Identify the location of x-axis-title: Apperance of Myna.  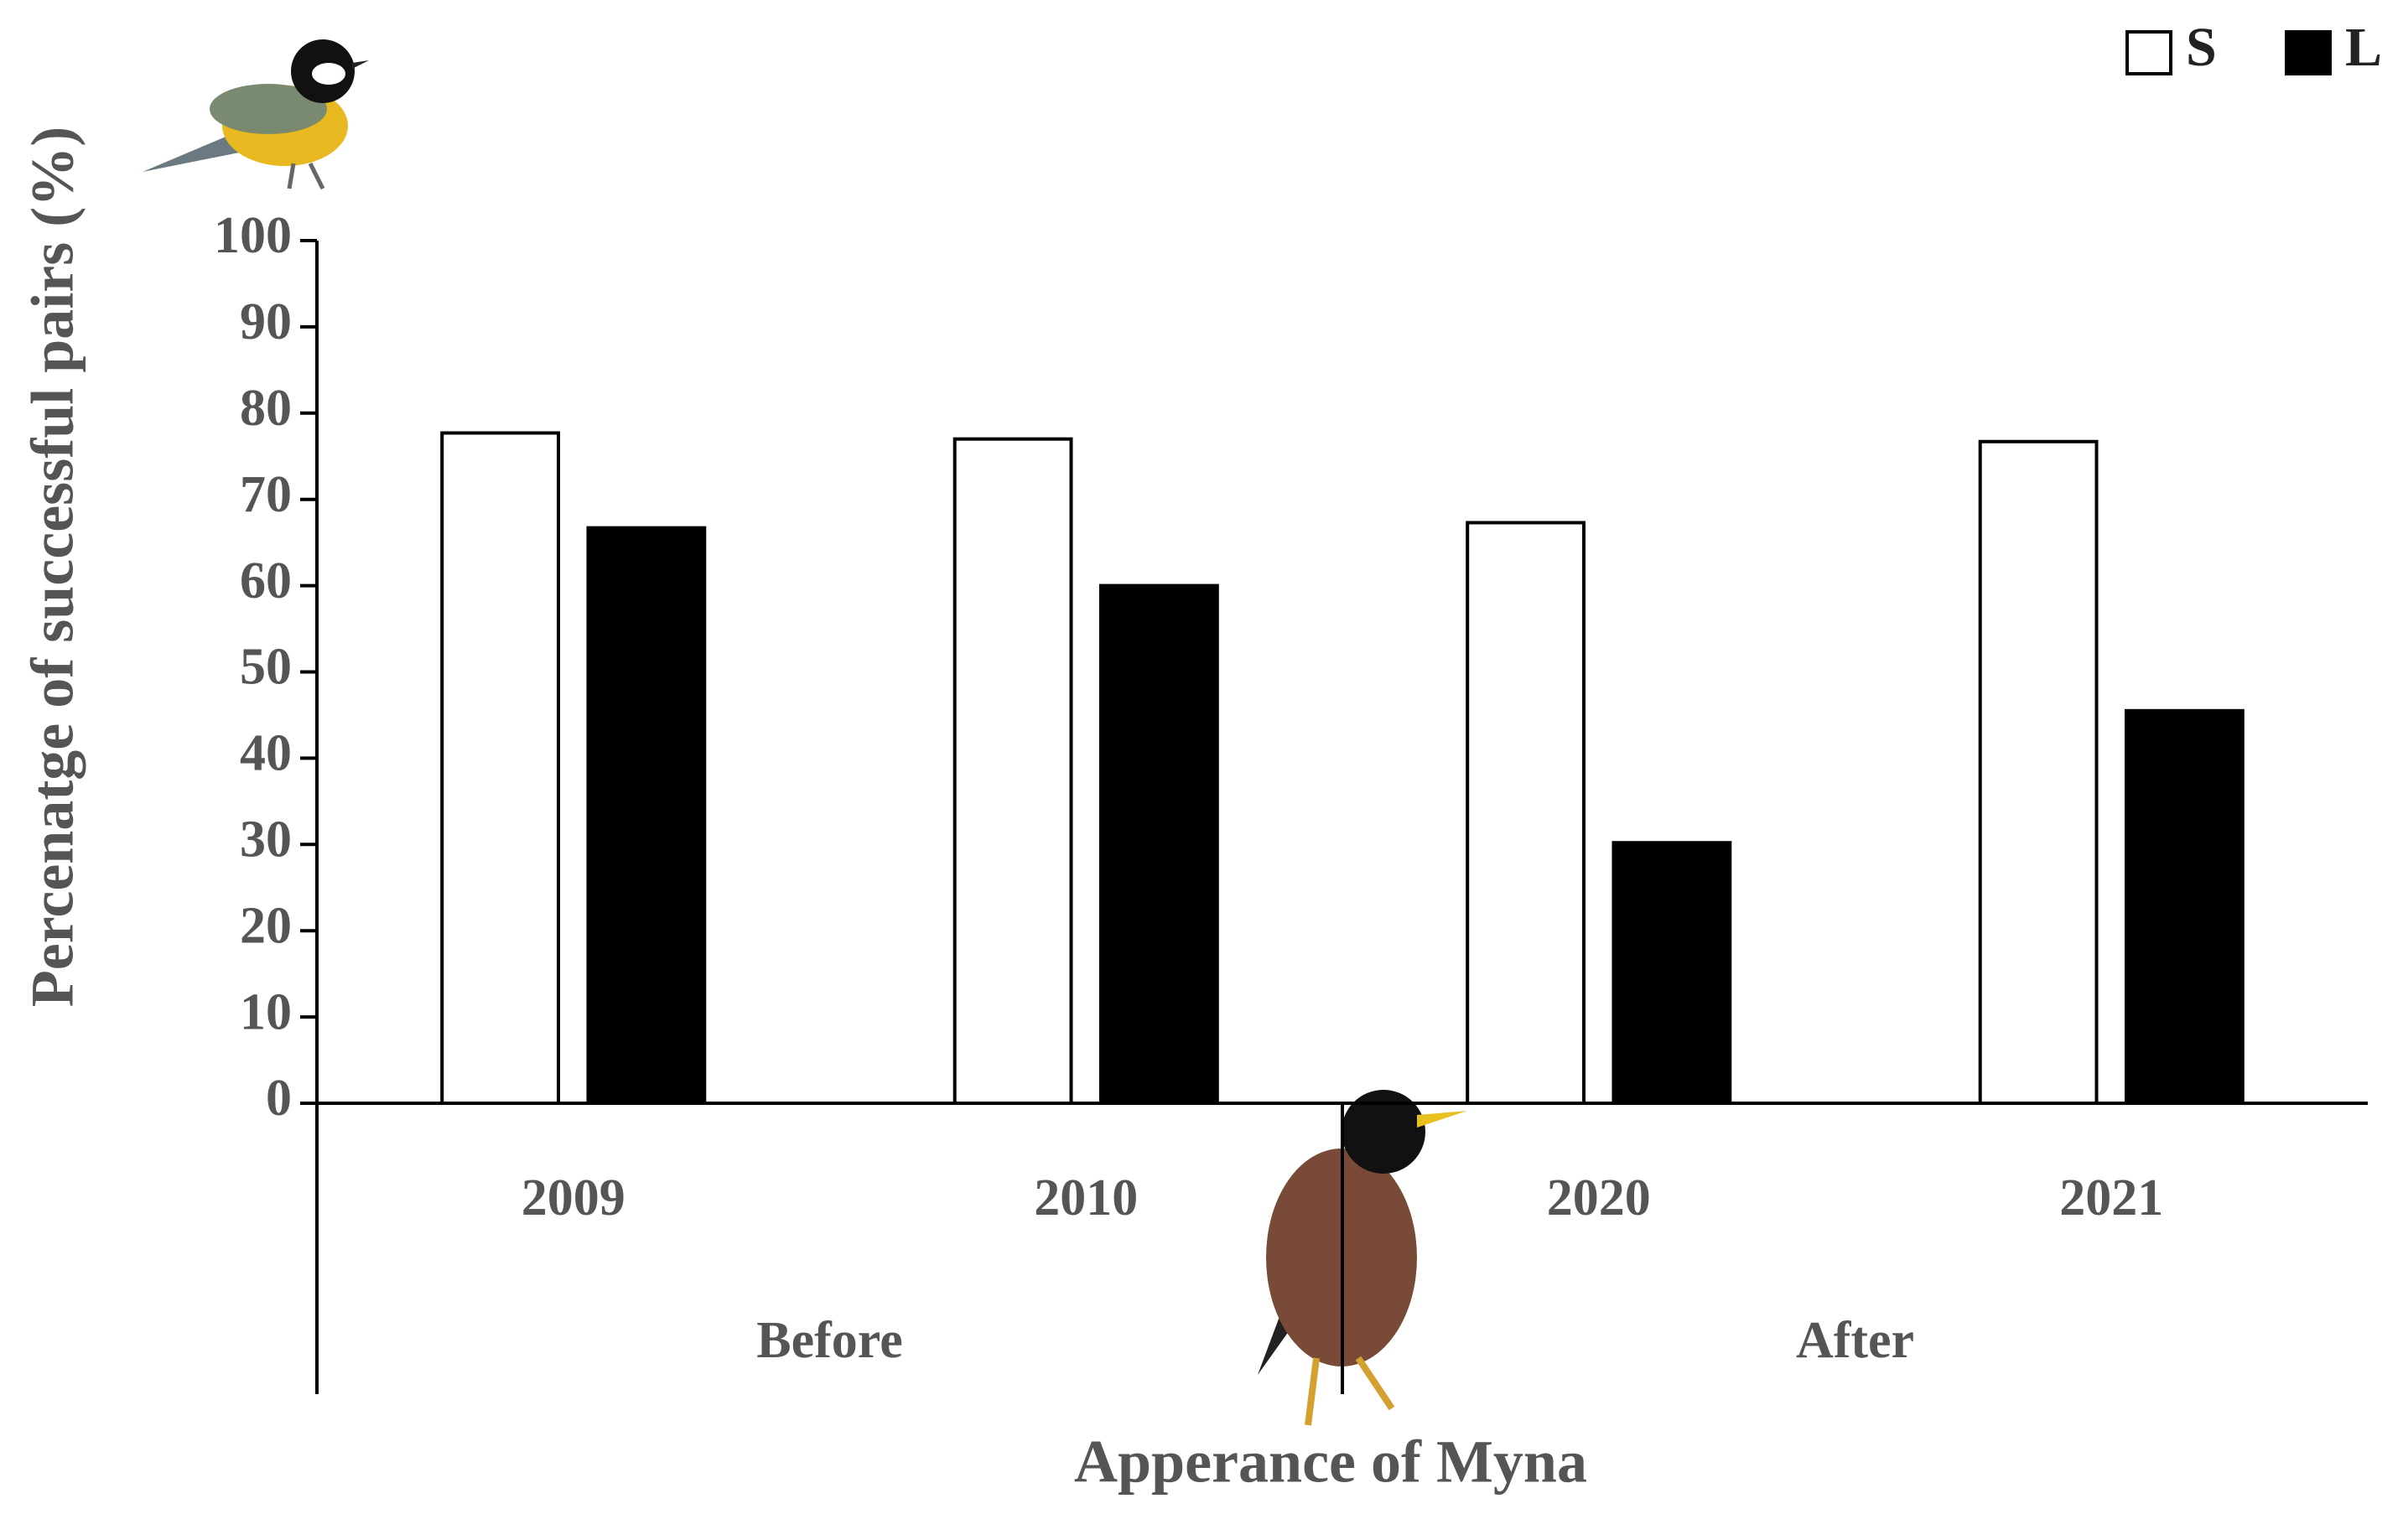
(1330, 1462).